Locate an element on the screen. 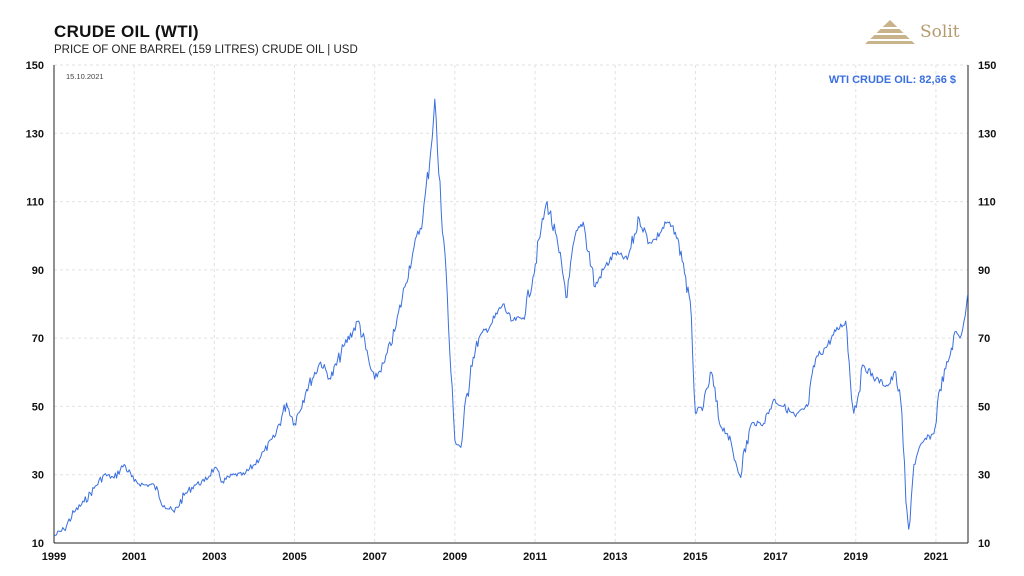  x-tick-label: 2005 is located at coordinates (294, 557).